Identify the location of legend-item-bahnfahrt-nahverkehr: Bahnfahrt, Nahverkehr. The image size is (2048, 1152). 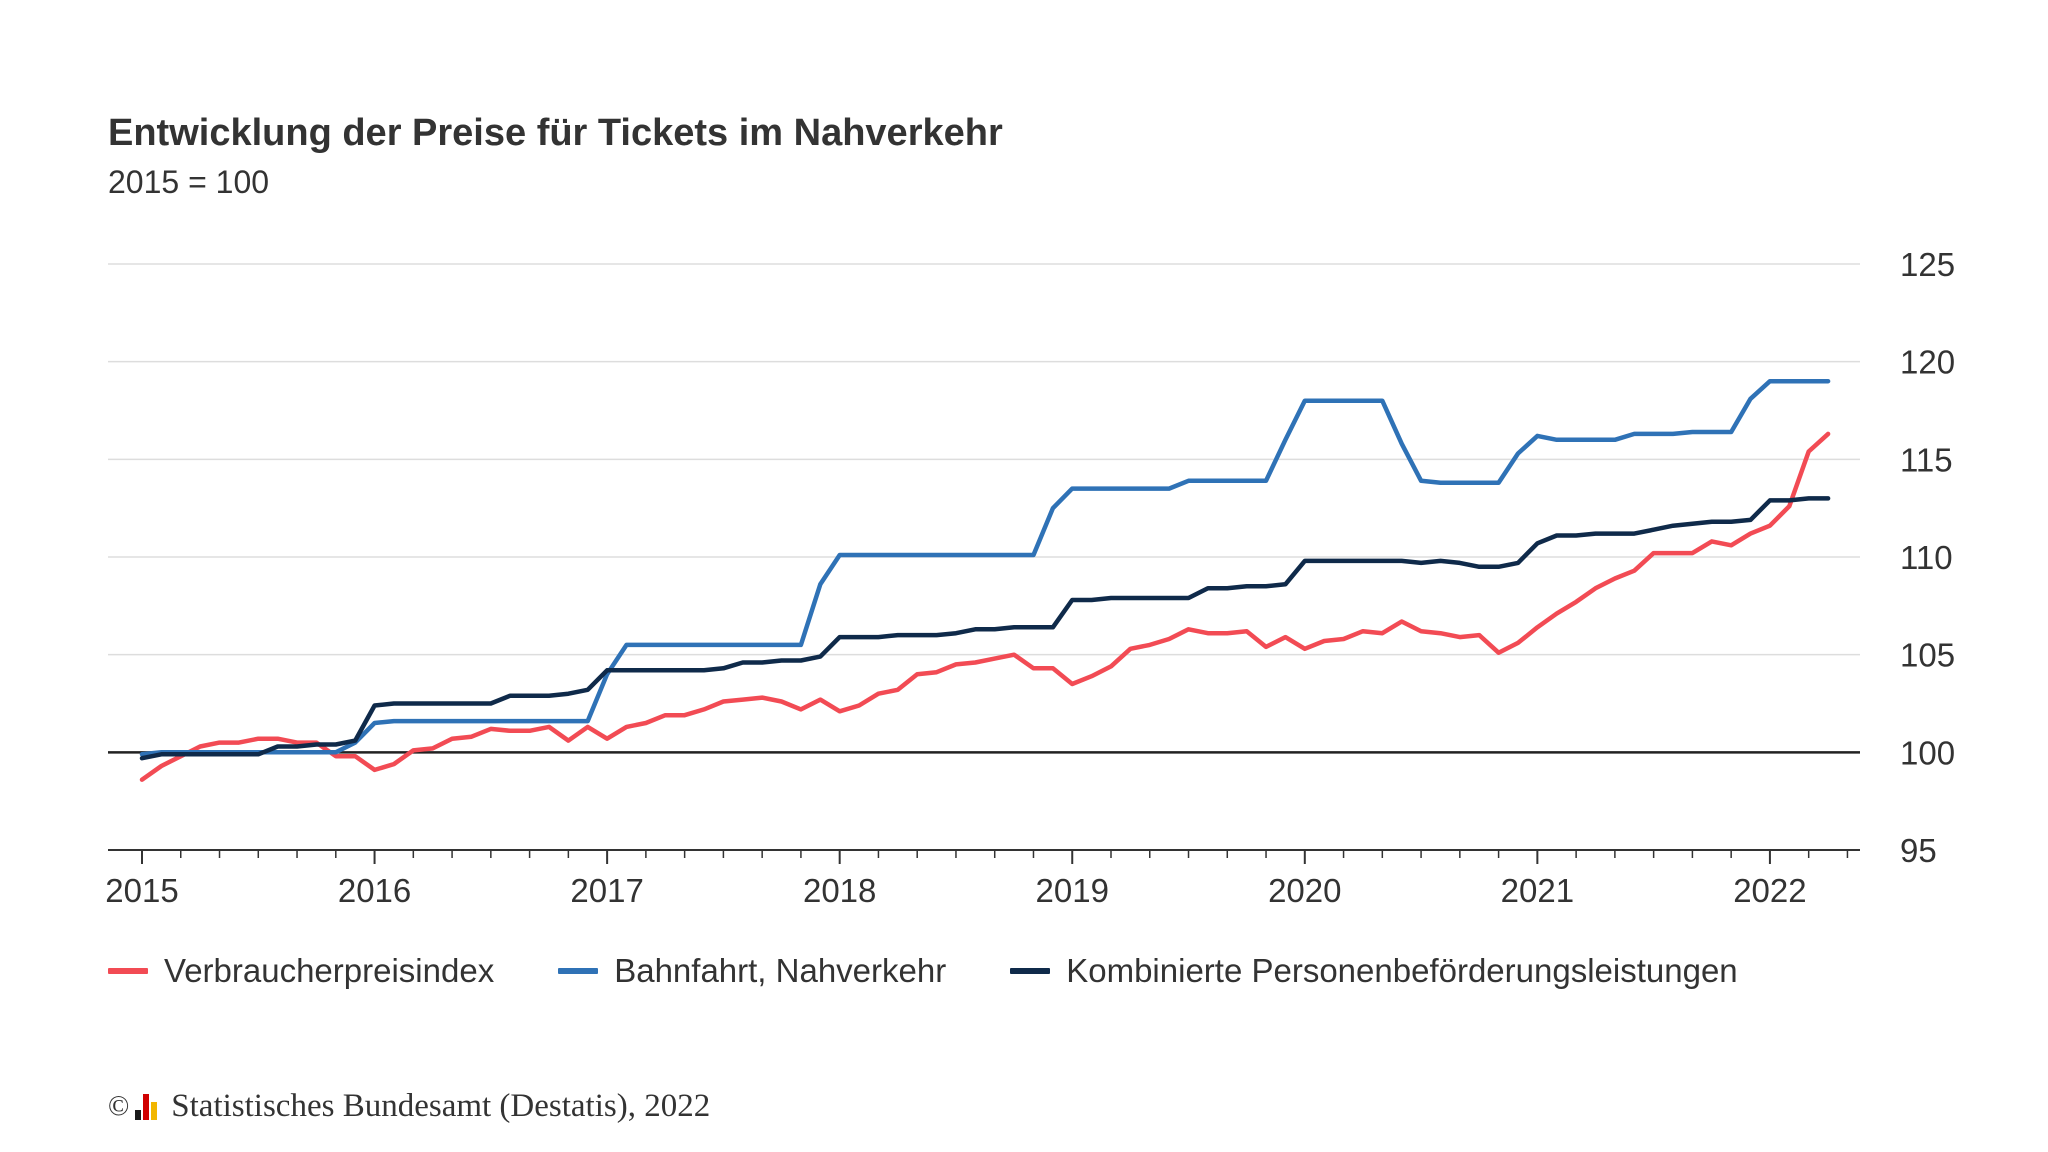
(752, 971).